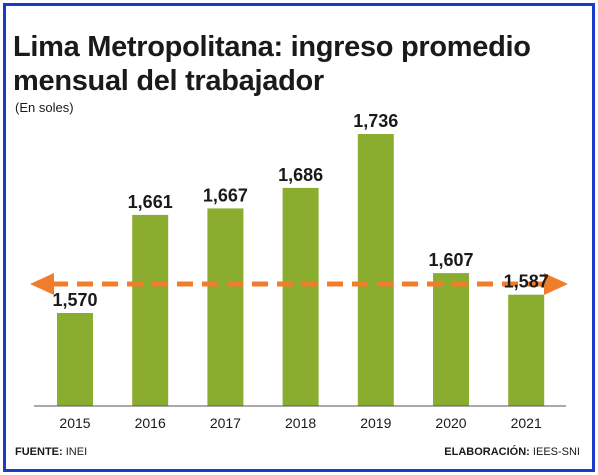 The image size is (598, 475). Describe the element at coordinates (487, 452) in the screenshot. I see `credit-label: ELABORACIÓN:` at that location.